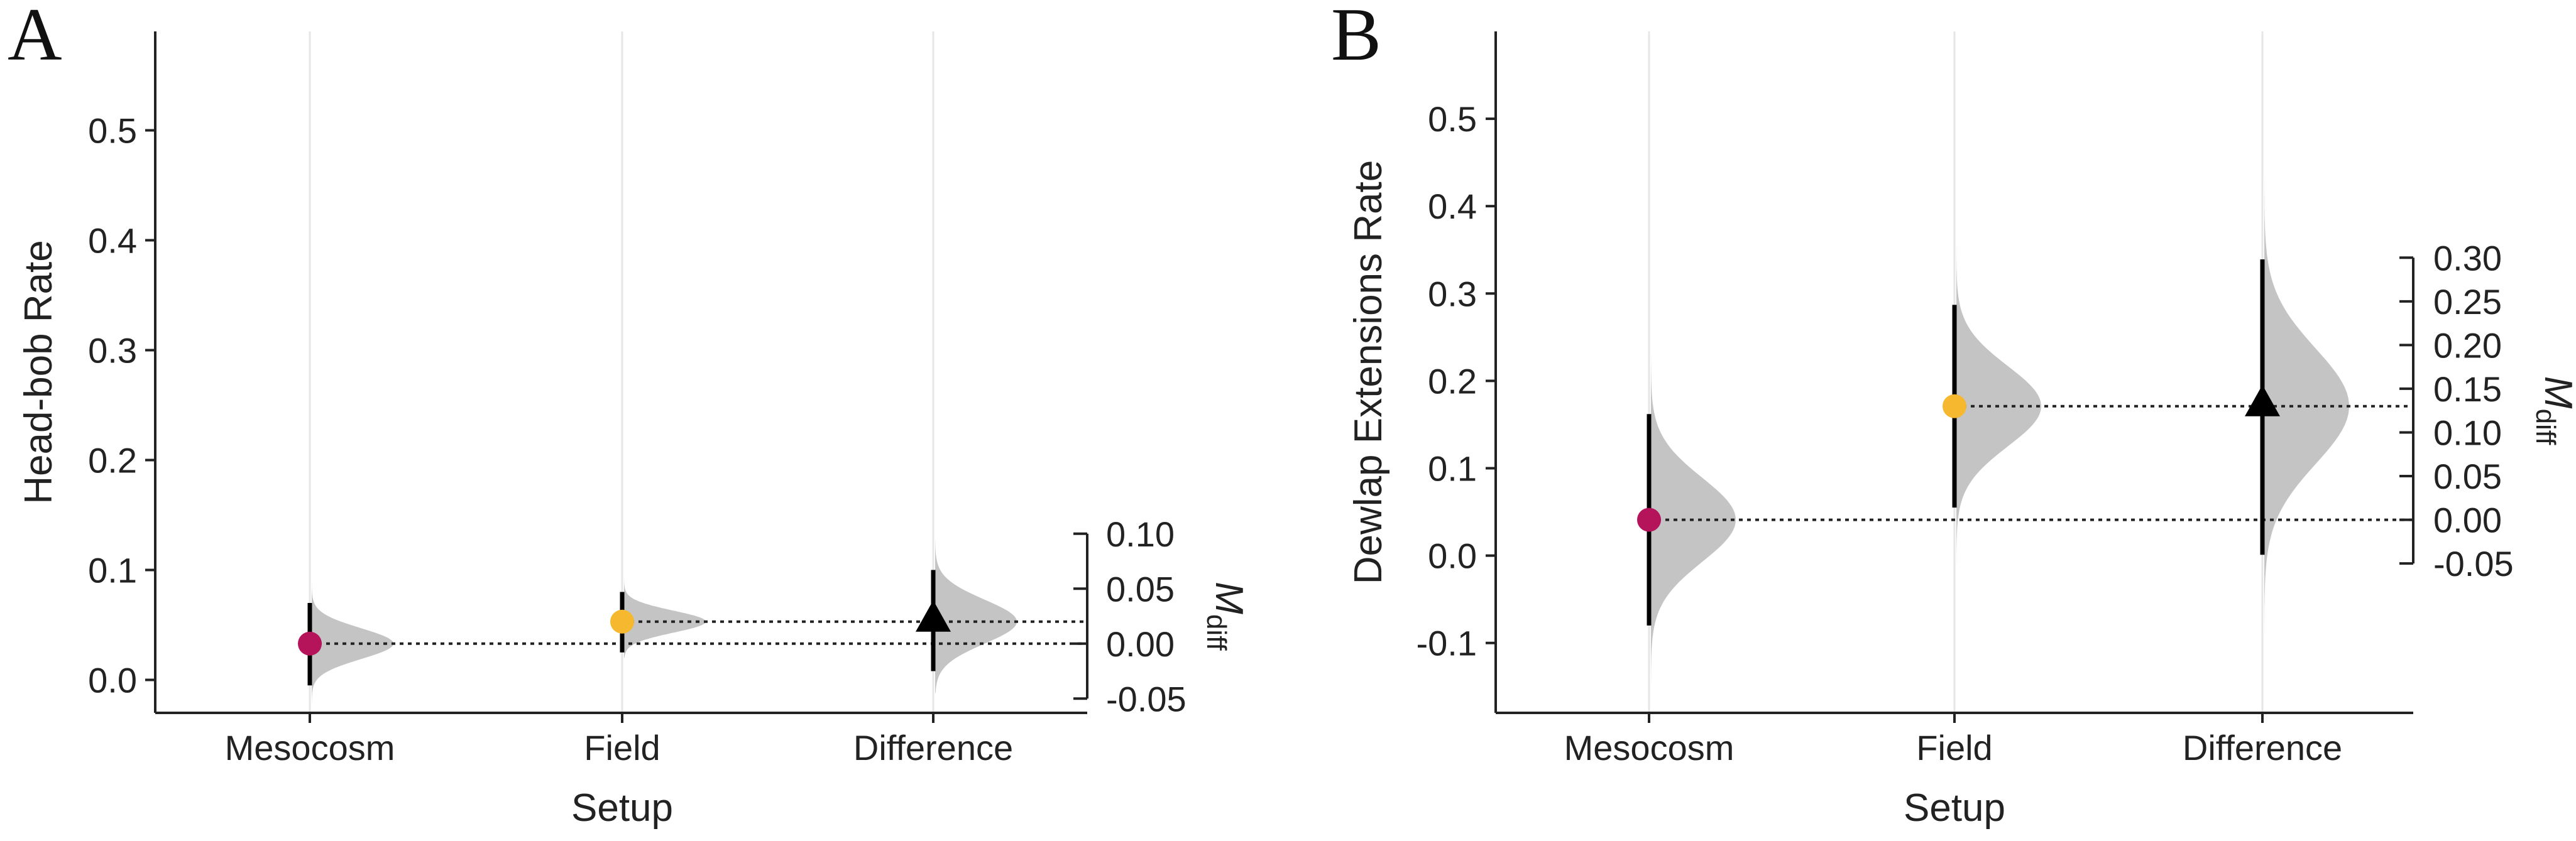 This screenshot has width=2576, height=841. What do you see at coordinates (1368, 372) in the screenshot?
I see `panel-b-y-axis-title: Dewlap Extensions Rate` at bounding box center [1368, 372].